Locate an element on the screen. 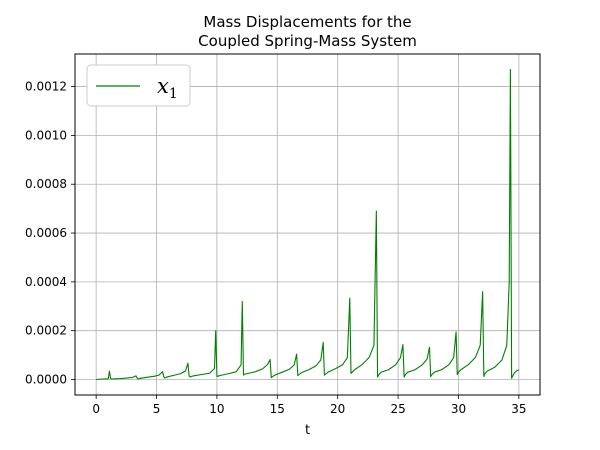 This screenshot has height=450, width=600. y-tick-label: 0.0004 is located at coordinates (46, 282).